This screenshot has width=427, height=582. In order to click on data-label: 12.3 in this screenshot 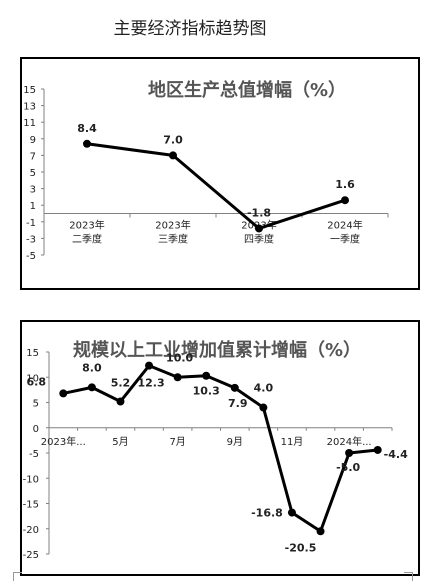, I will do `click(150, 383)`.